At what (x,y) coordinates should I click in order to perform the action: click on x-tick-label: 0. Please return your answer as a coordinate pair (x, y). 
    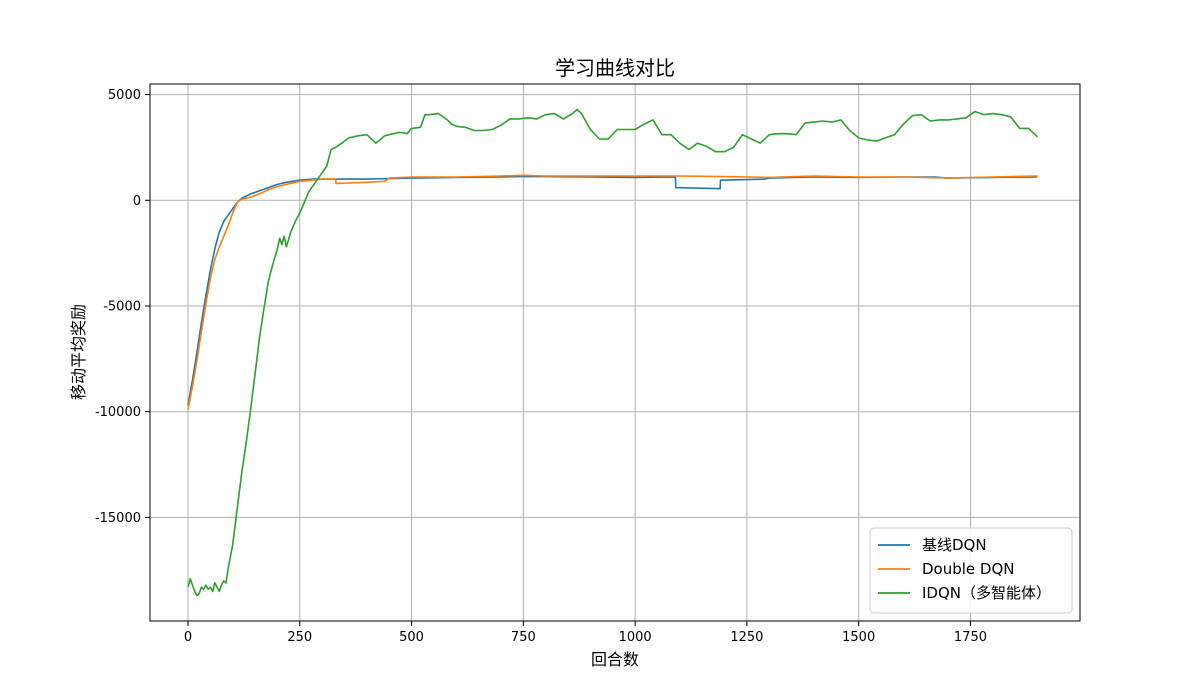
    Looking at the image, I should click on (188, 637).